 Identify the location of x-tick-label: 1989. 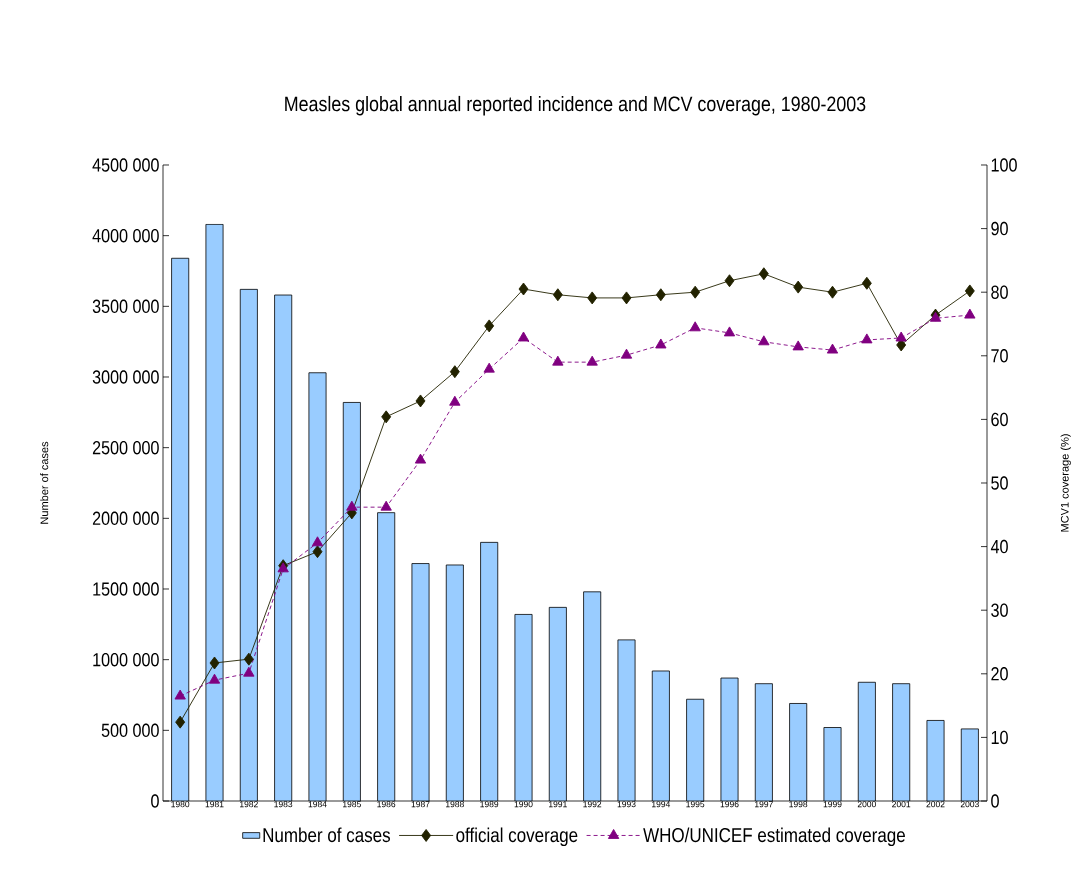
(489, 804).